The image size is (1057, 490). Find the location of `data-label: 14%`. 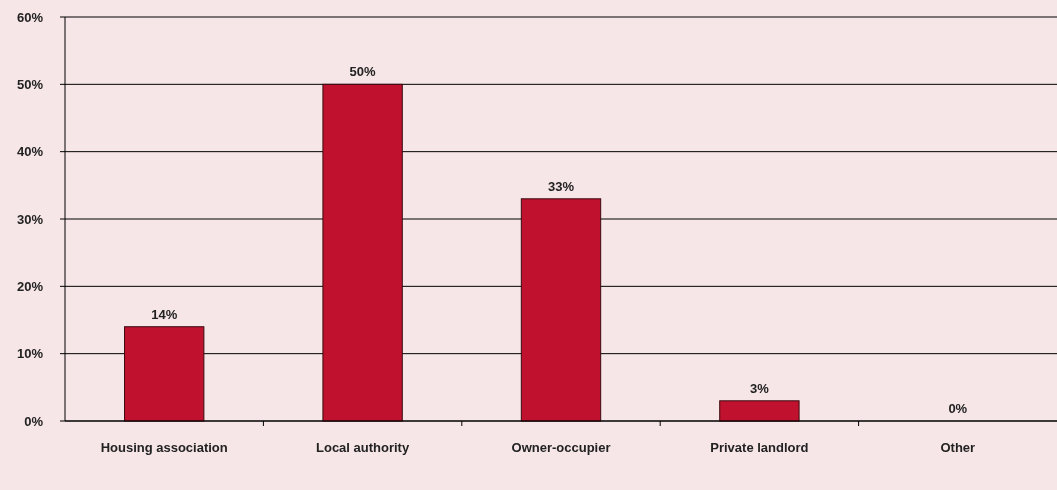

data-label: 14% is located at coordinates (164, 314).